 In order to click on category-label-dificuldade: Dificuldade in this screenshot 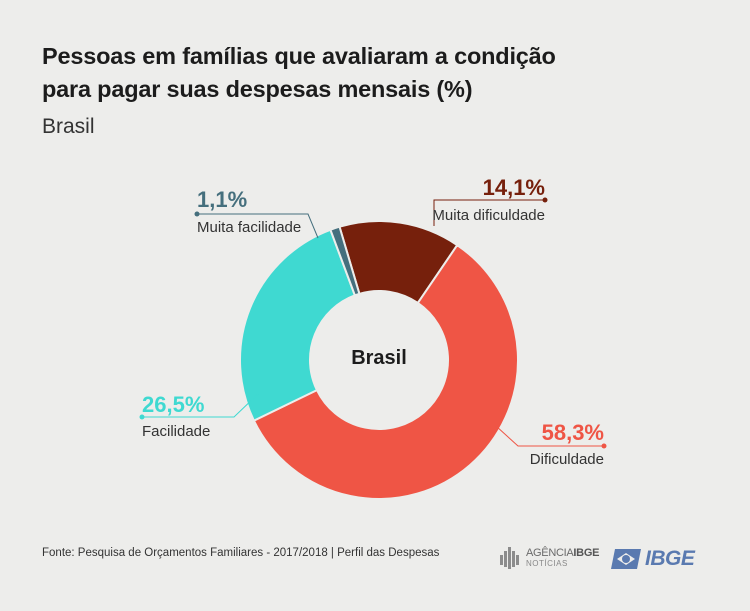, I will do `click(567, 459)`.